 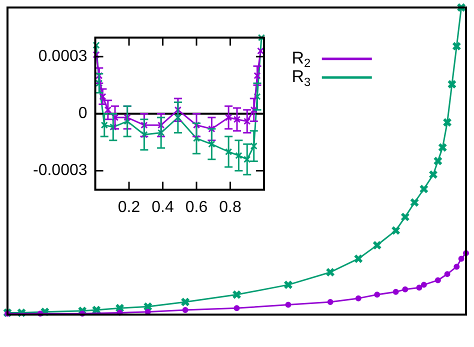 I want to click on y-tick-label: -0.0003, so click(x=60, y=171).